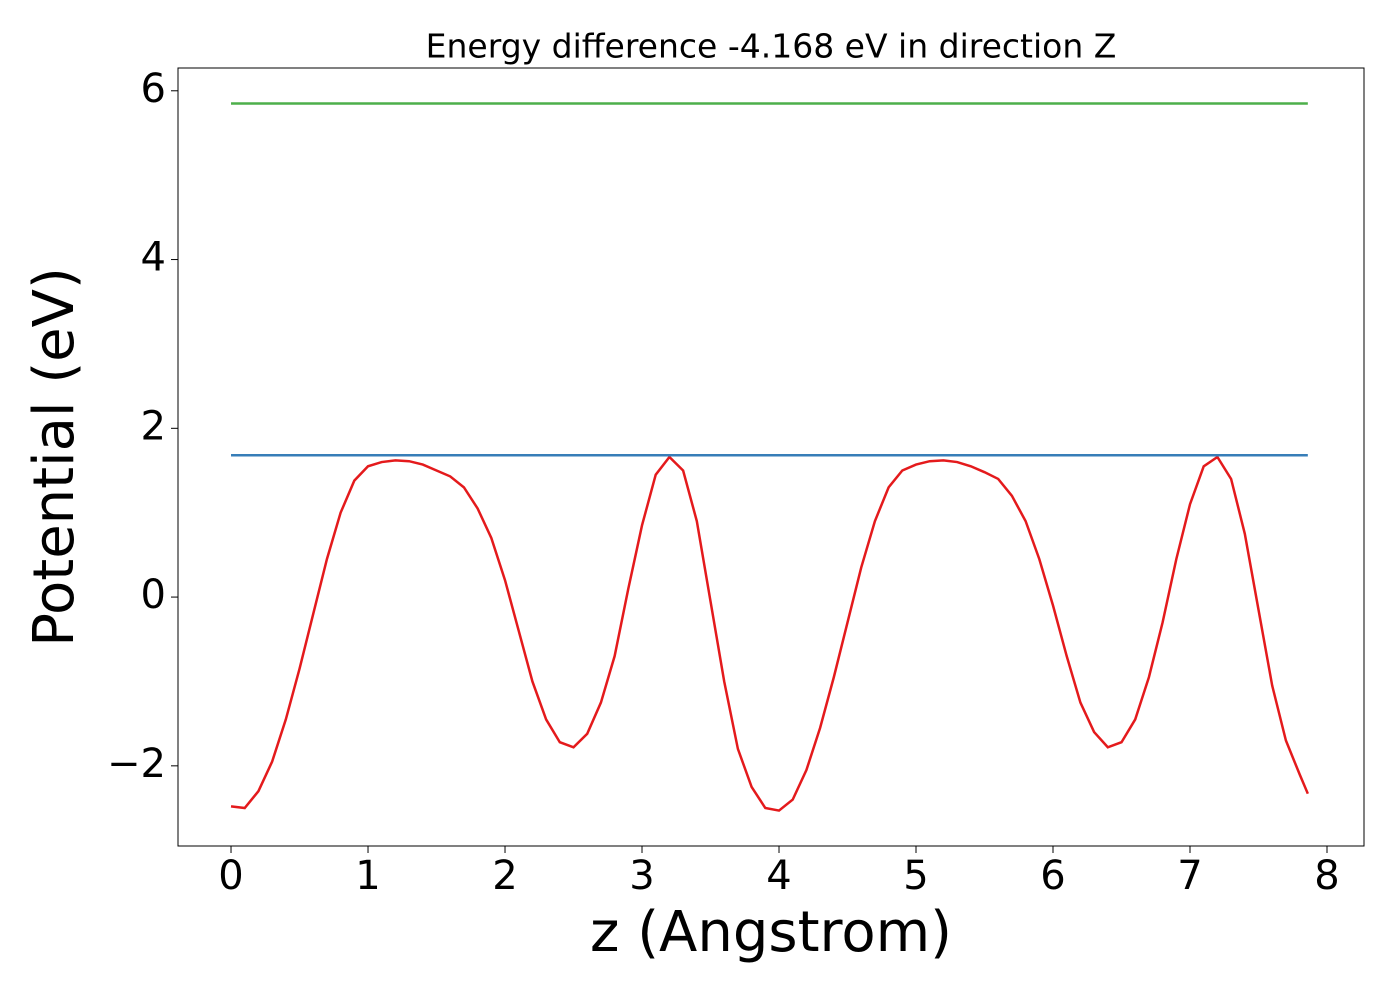 This screenshot has width=1400, height=1004. Describe the element at coordinates (1326, 876) in the screenshot. I see `x-tick-label: 8` at that location.